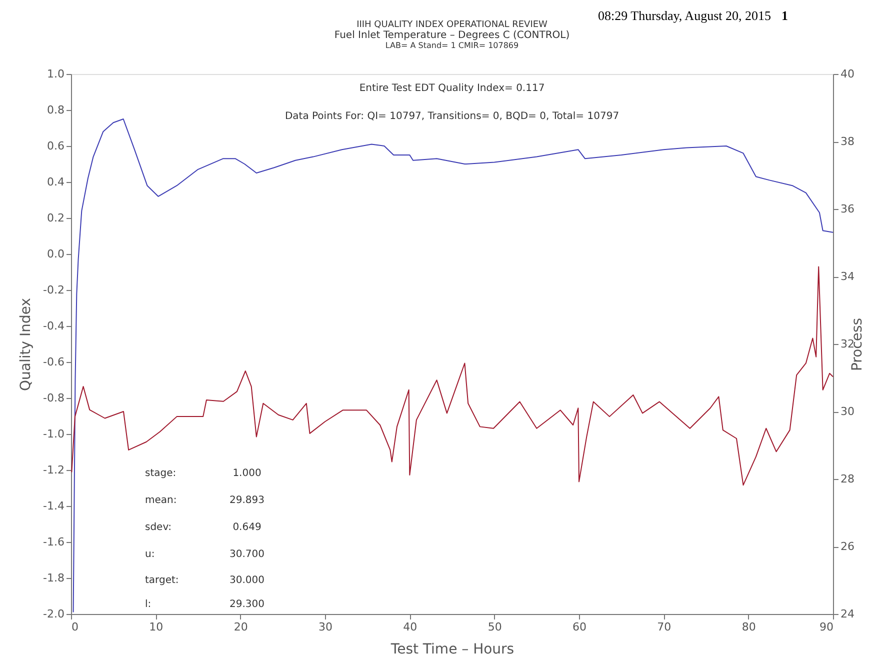 This screenshot has height=664, width=887. What do you see at coordinates (247, 580) in the screenshot?
I see `annotation: 30.000` at bounding box center [247, 580].